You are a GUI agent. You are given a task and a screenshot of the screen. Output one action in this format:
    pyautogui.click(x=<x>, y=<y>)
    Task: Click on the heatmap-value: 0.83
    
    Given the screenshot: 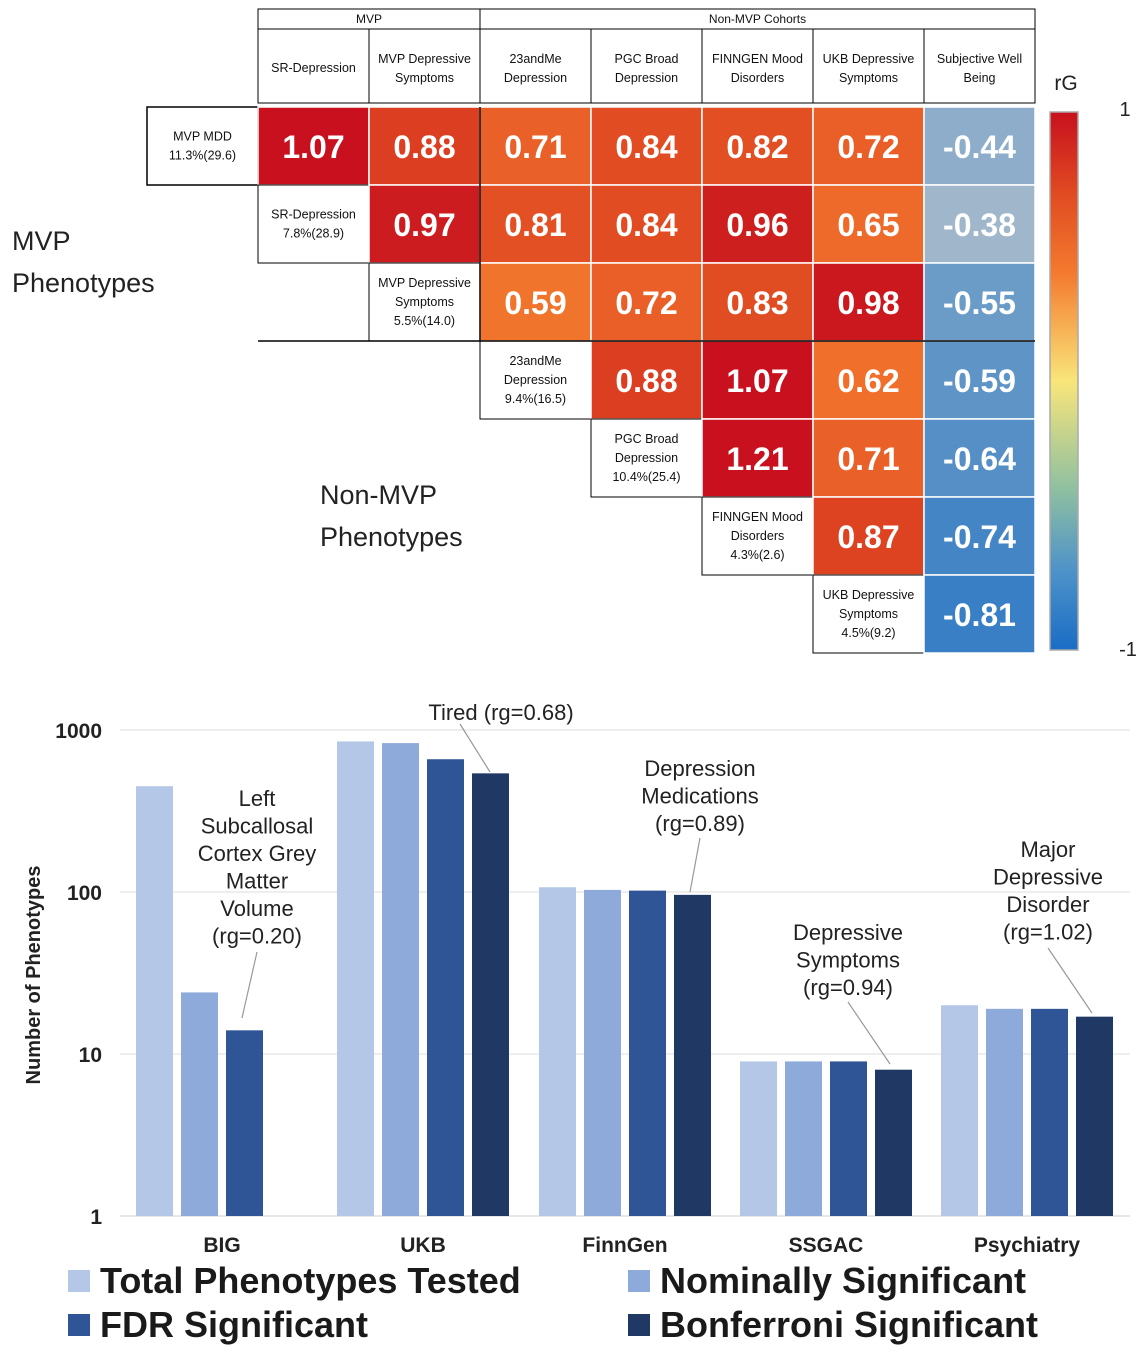 What is the action you would take?
    pyautogui.click(x=757, y=303)
    